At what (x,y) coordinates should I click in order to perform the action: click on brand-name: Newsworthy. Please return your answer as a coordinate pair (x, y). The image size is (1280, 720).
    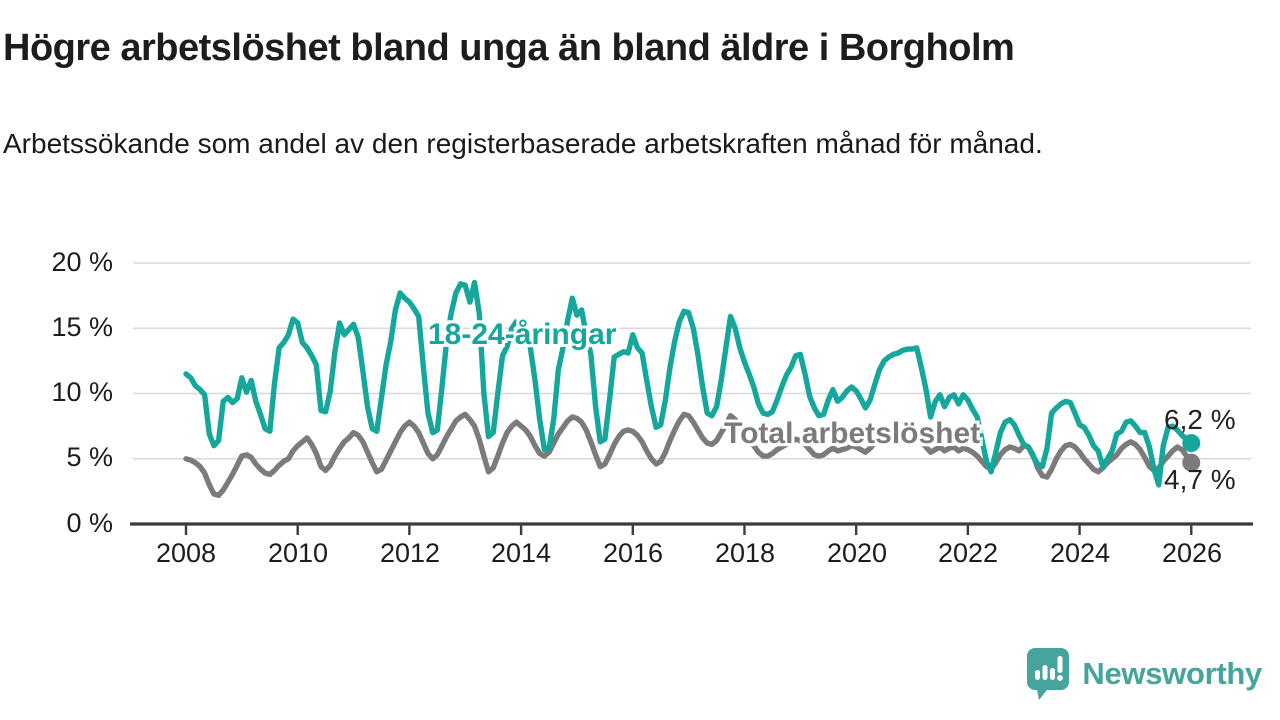
    Looking at the image, I should click on (1172, 673).